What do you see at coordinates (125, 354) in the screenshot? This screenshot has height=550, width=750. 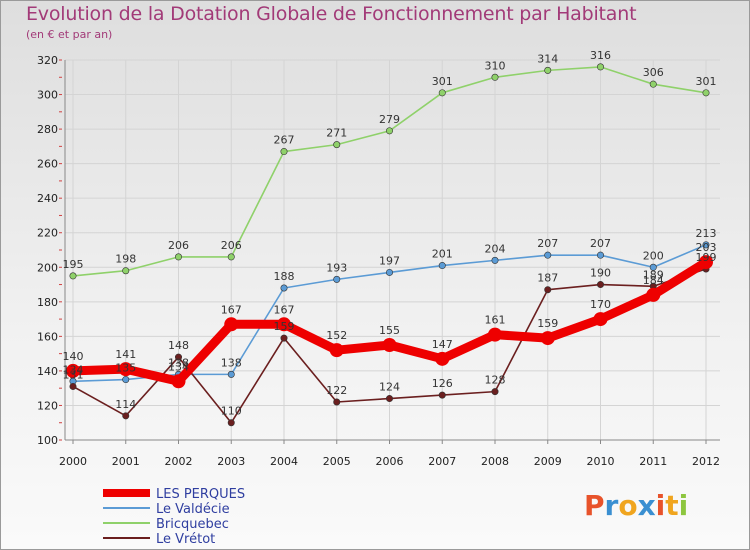 I see `data-label: 141` at bounding box center [125, 354].